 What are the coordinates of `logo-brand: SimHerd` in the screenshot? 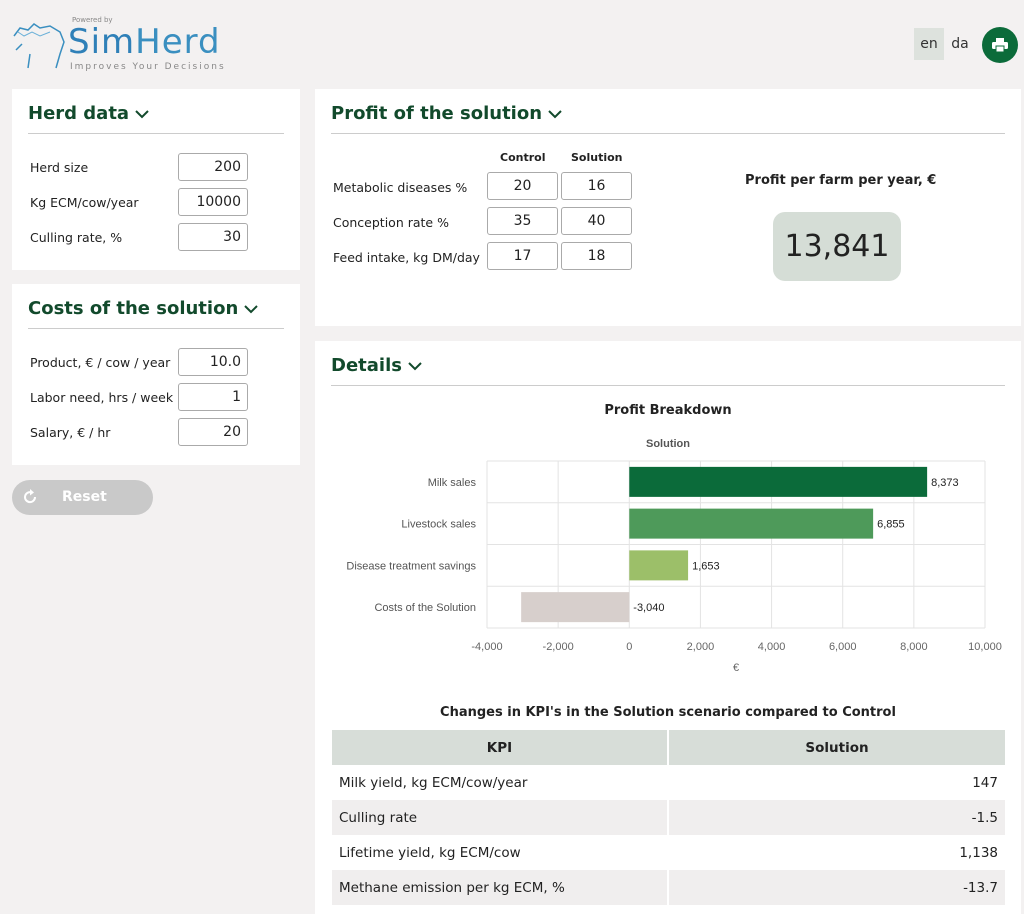 It's located at (144, 42).